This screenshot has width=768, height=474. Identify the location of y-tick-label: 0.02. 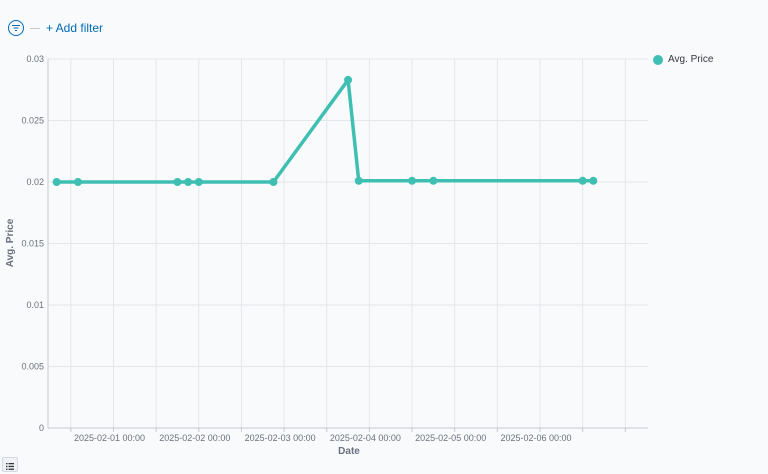
(35, 182).